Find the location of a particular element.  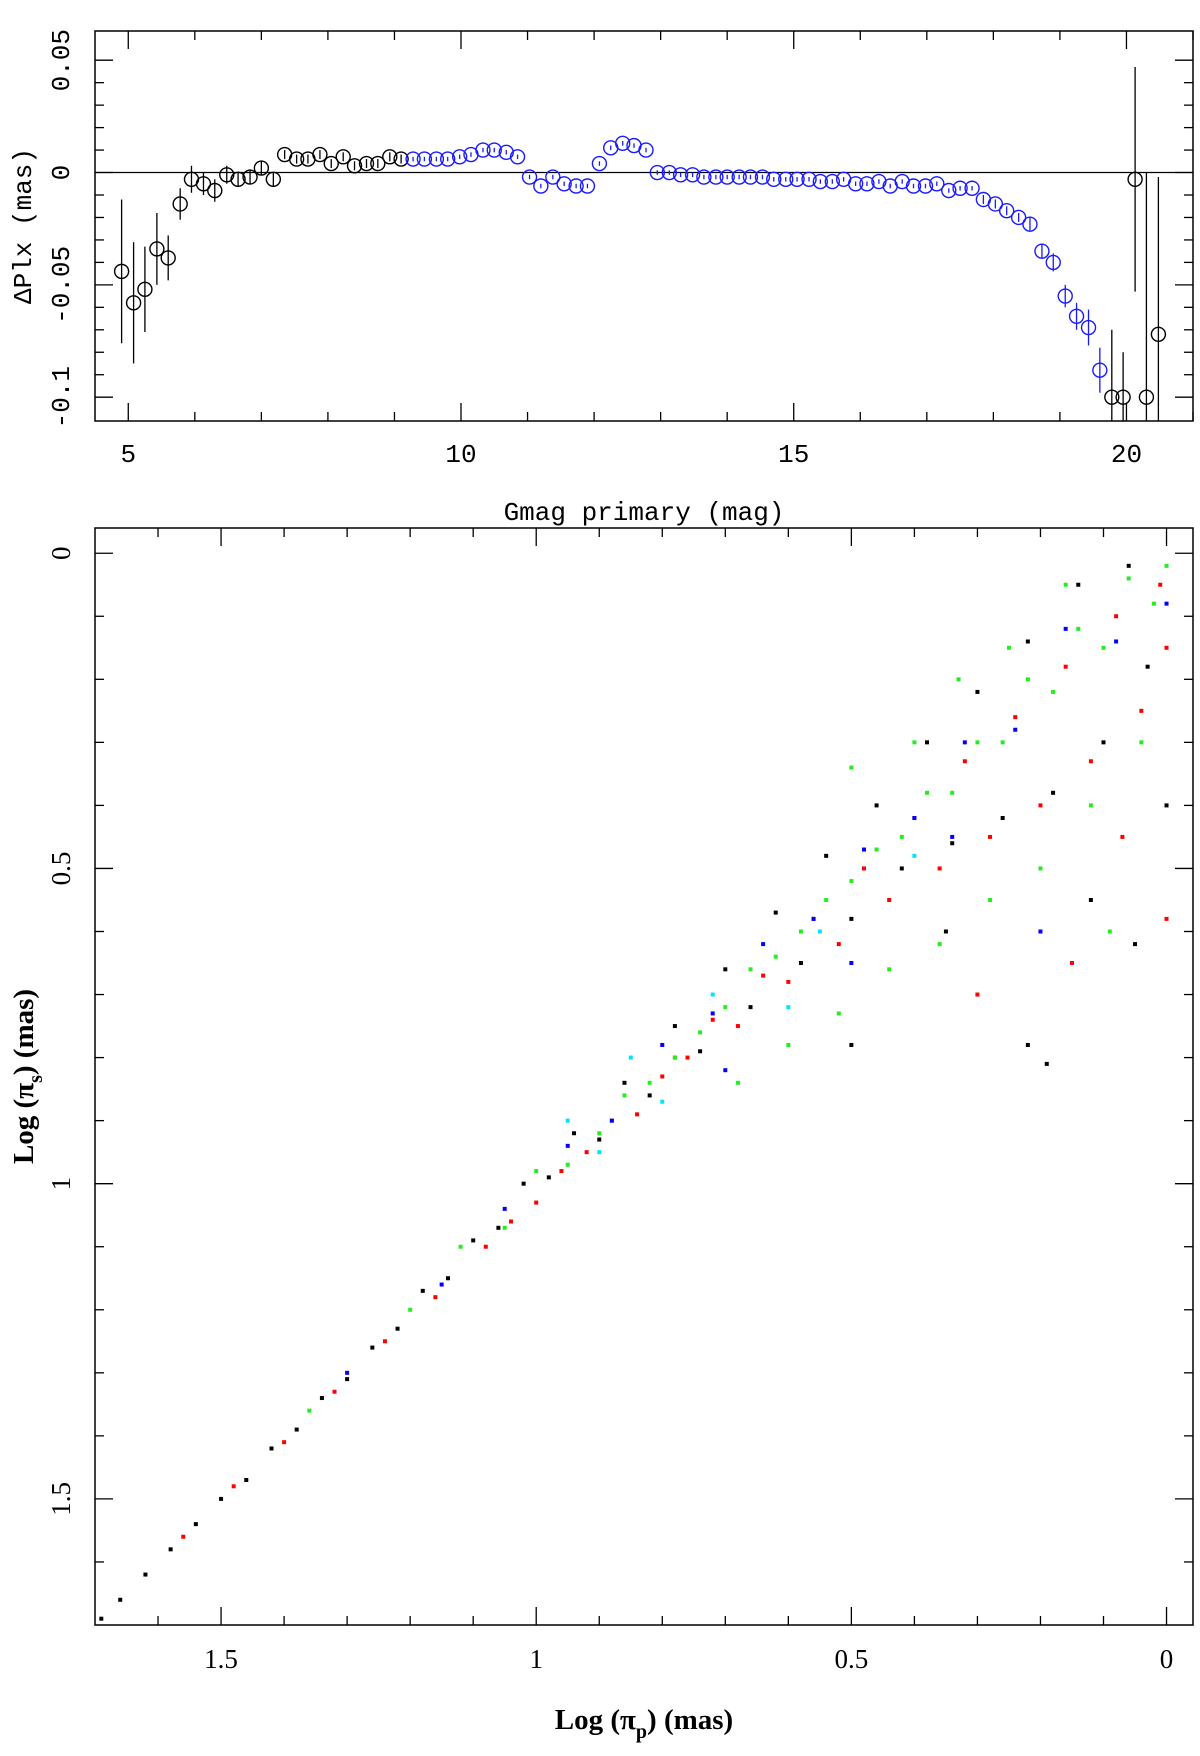

axis-label-subscript: s is located at coordinates (36, 1079).